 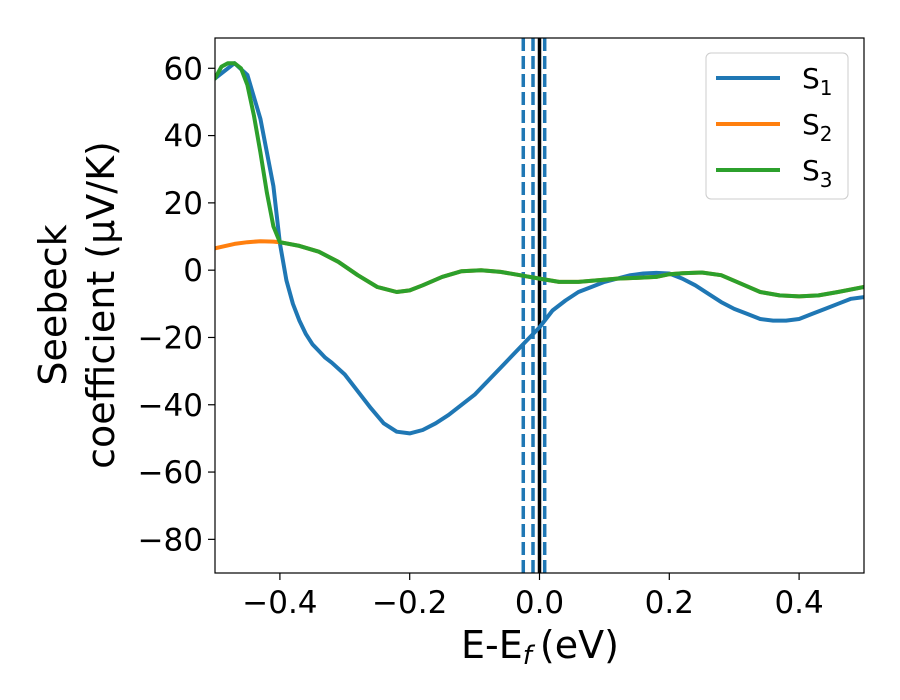 What do you see at coordinates (539, 603) in the screenshot?
I see `x-tick-label: 0.0` at bounding box center [539, 603].